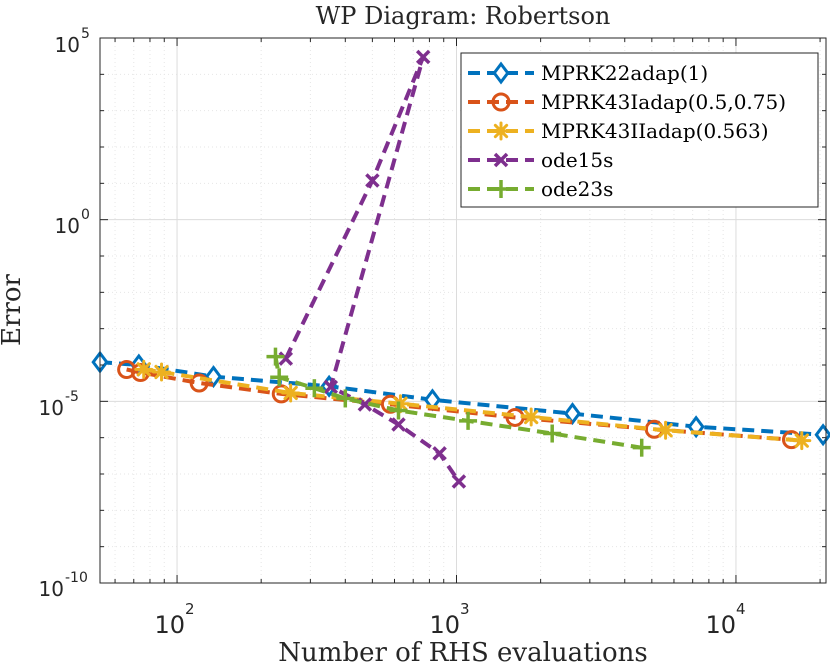 The height and width of the screenshot is (665, 830). What do you see at coordinates (655, 131) in the screenshot?
I see `legend-label-mprk43iiadap: MPRK43IIadap(0.563)` at bounding box center [655, 131].